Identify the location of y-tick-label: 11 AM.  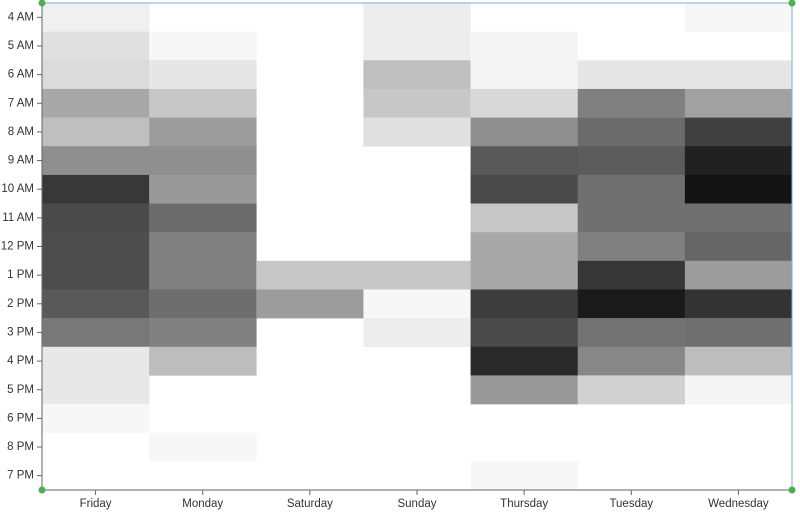
(18, 218).